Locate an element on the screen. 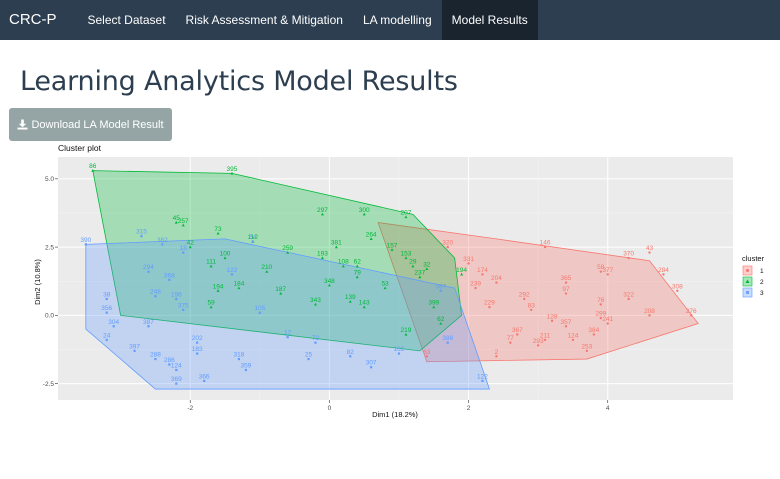 The width and height of the screenshot is (780, 479). data-label: 286 is located at coordinates (169, 360).